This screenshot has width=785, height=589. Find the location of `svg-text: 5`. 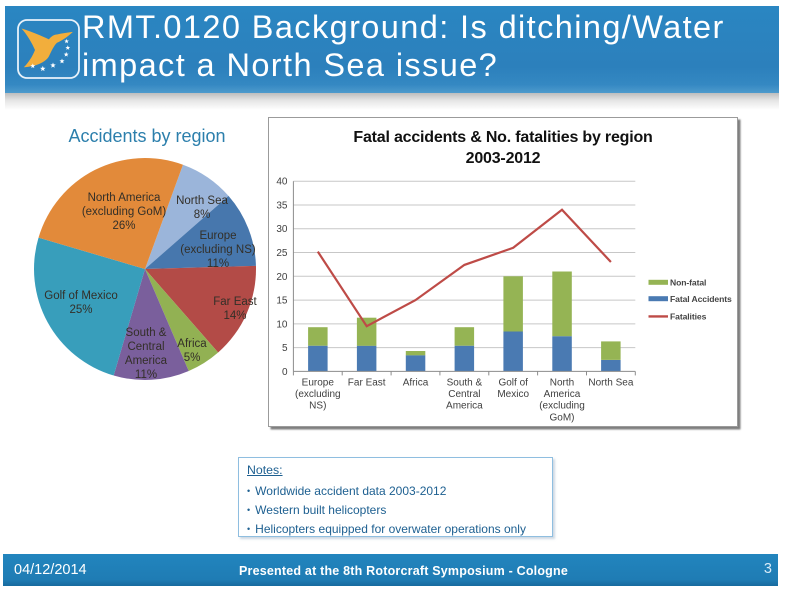

svg-text: 5 is located at coordinates (285, 348).